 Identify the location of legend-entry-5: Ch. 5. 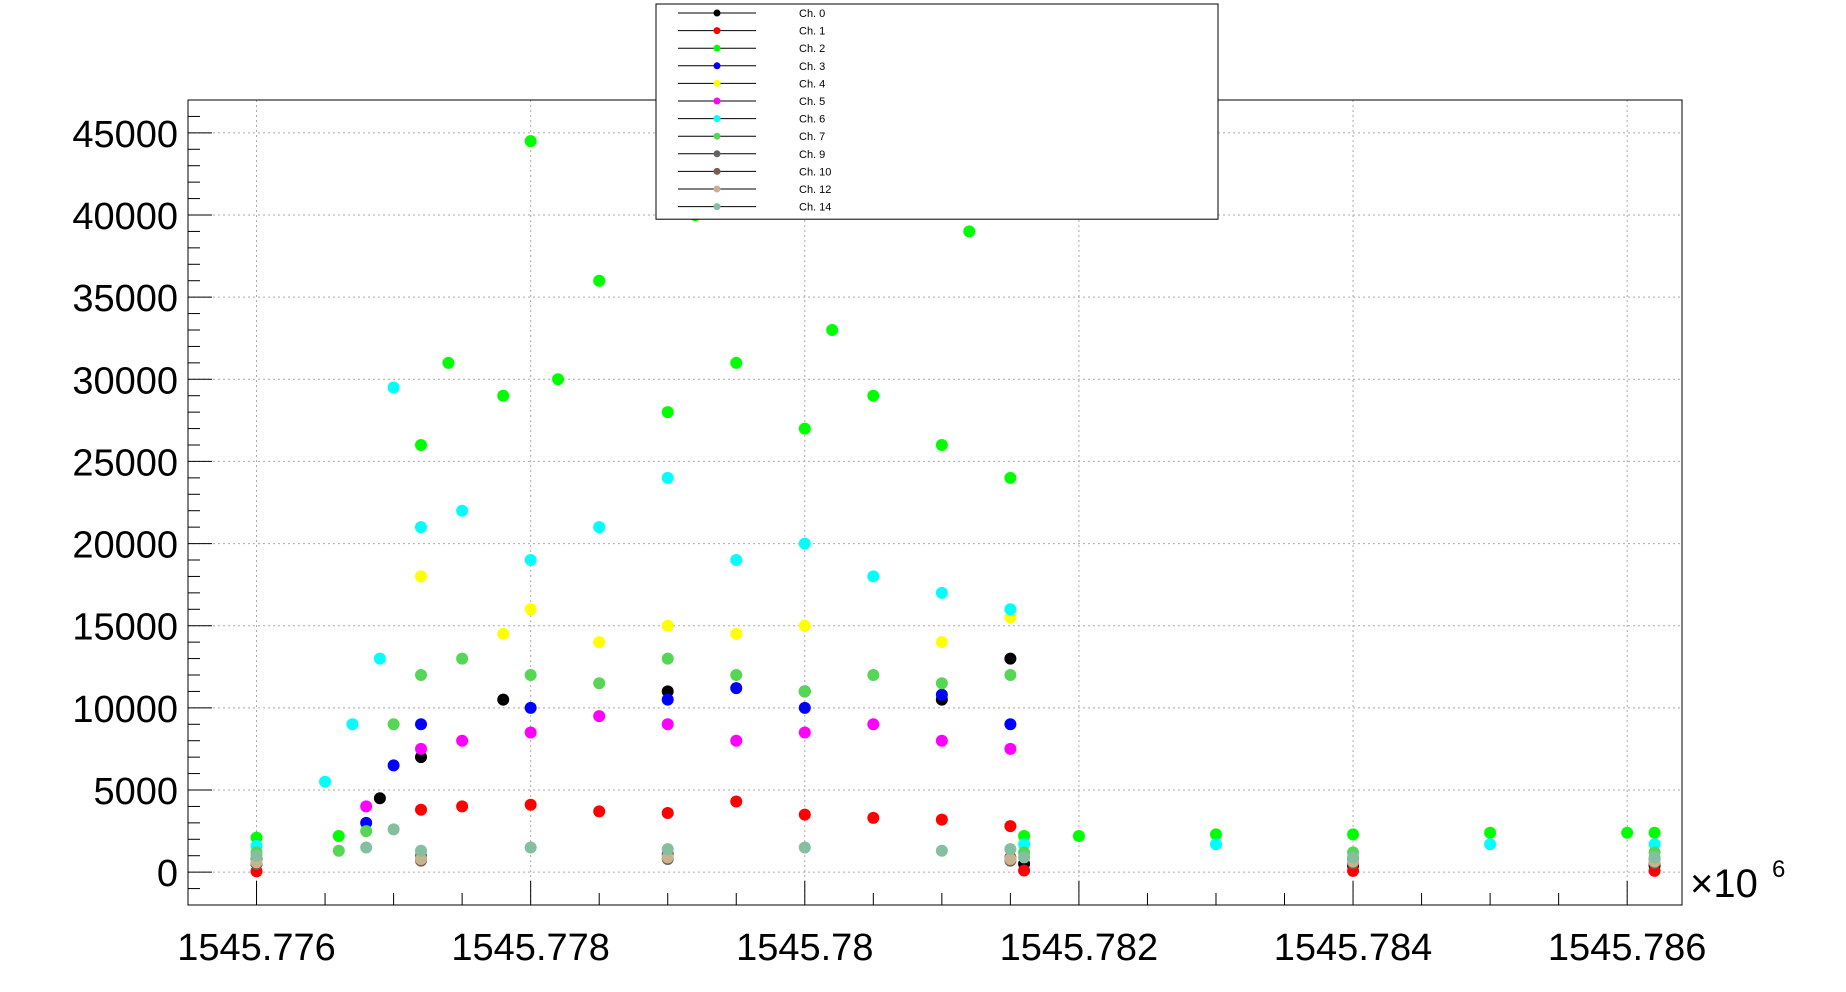
(751, 102).